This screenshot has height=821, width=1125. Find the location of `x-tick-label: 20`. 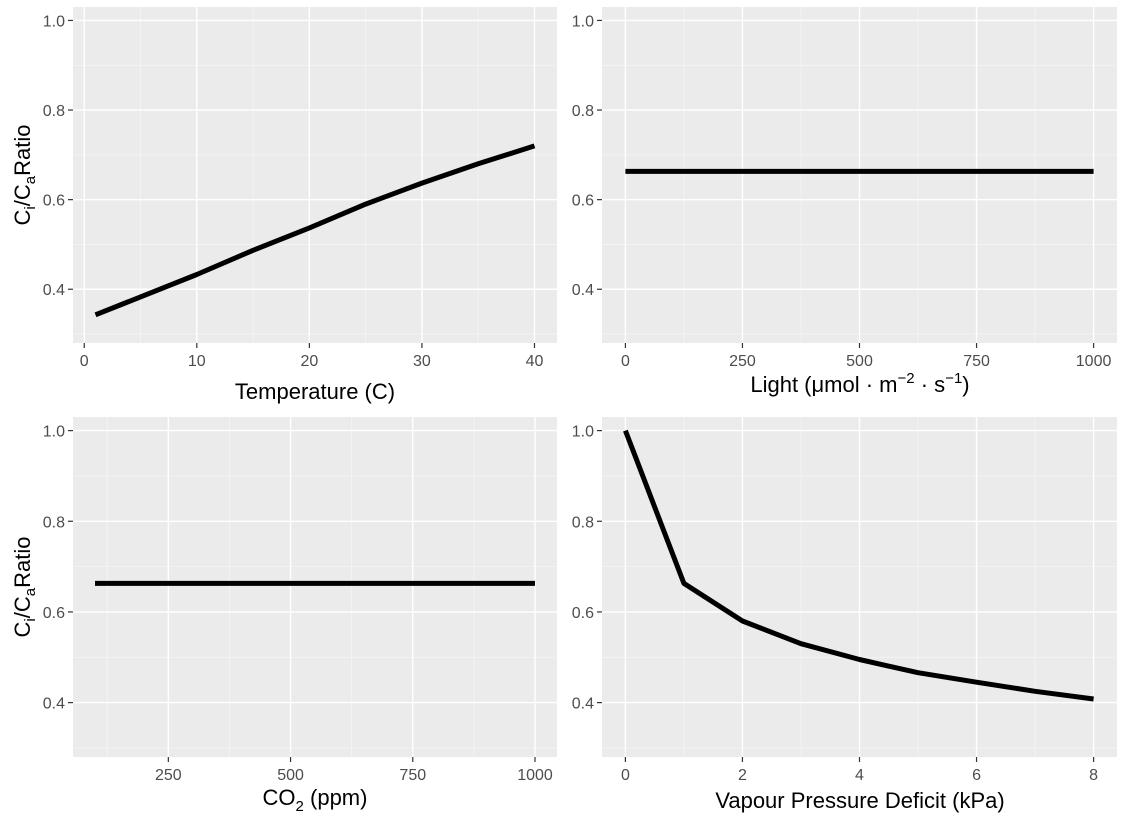

x-tick-label: 20 is located at coordinates (309, 361).